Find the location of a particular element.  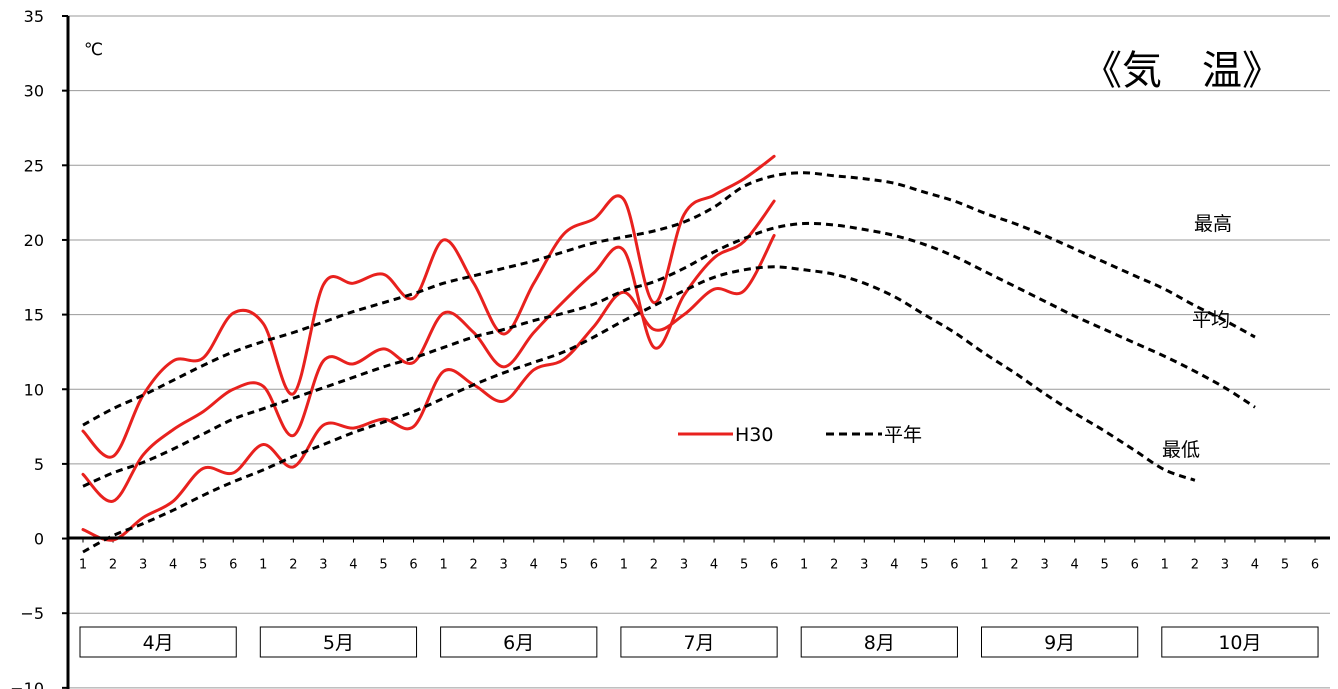

month-label: 4月 is located at coordinates (158, 643).